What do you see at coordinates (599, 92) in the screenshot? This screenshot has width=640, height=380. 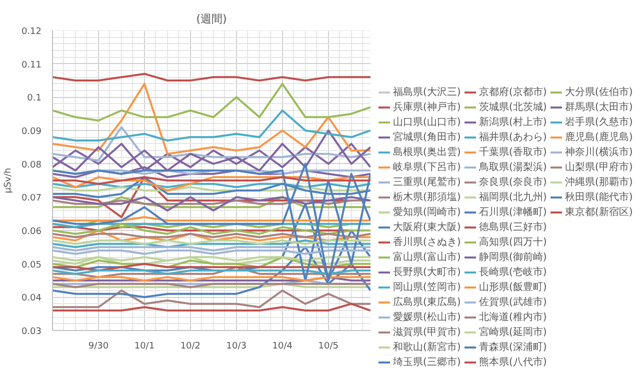 I see `legend-label: 大分県(佐伯市)` at bounding box center [599, 92].